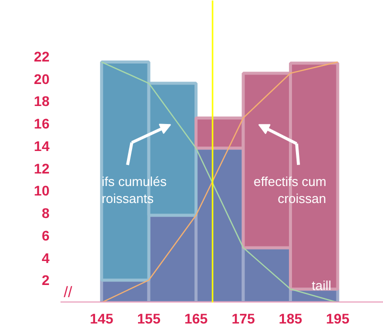 The height and width of the screenshot is (326, 383). Describe the element at coordinates (149, 318) in the screenshot. I see `x-tick-label: 155` at that location.